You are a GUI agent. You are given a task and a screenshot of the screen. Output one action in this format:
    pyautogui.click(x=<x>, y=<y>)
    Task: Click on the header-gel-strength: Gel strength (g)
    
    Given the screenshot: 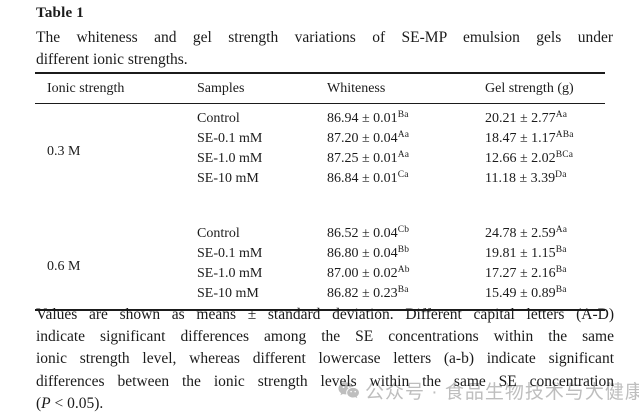 What is the action you would take?
    pyautogui.click(x=539, y=88)
    